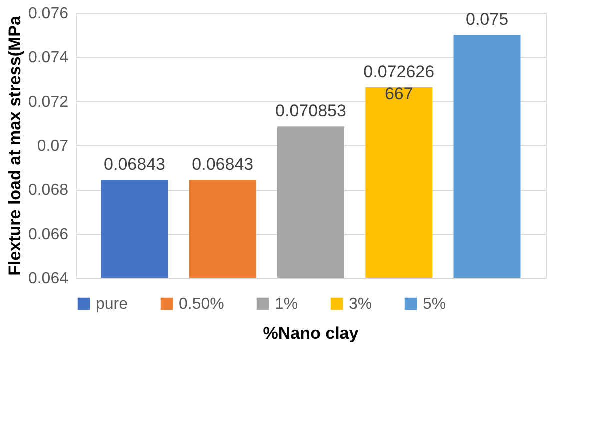  Describe the element at coordinates (399, 83) in the screenshot. I see `data-label: 0.072626 667` at that location.